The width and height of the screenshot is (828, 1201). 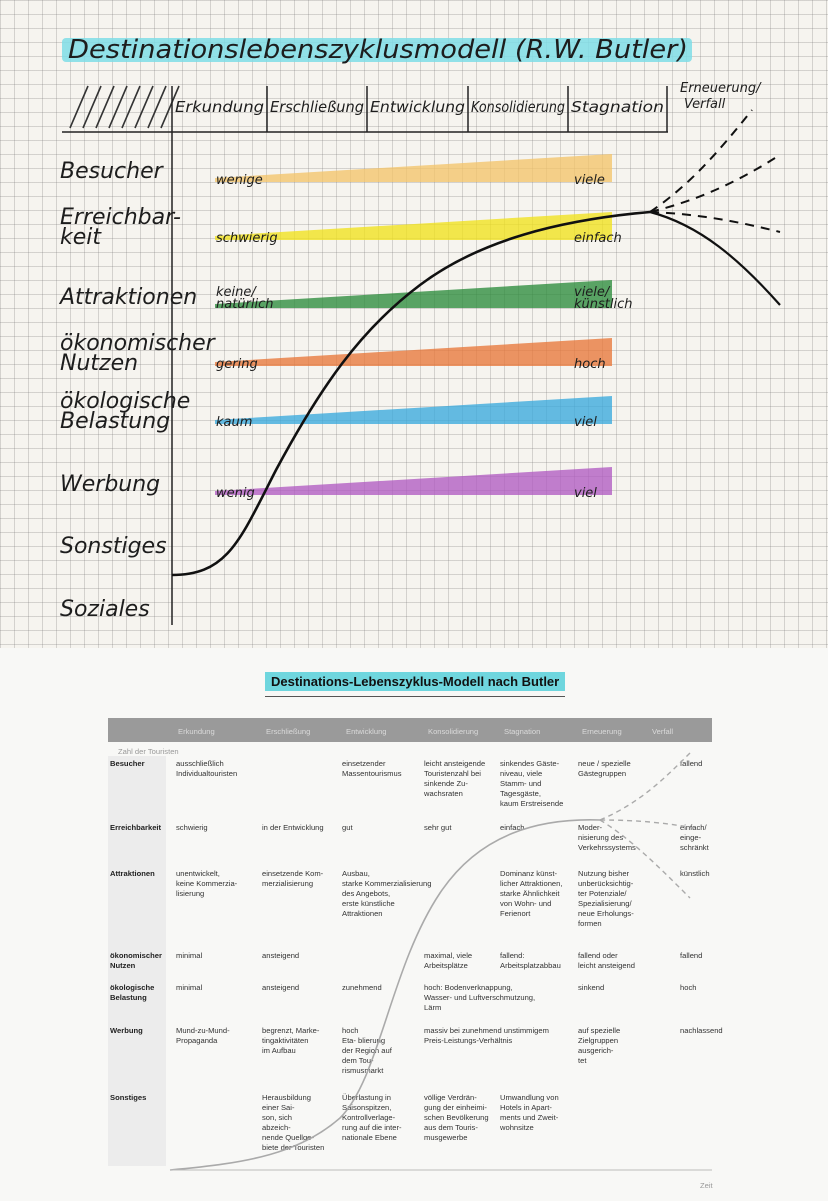 I want to click on printed-cell-text: Verkehrssystems, so click(x=607, y=847).